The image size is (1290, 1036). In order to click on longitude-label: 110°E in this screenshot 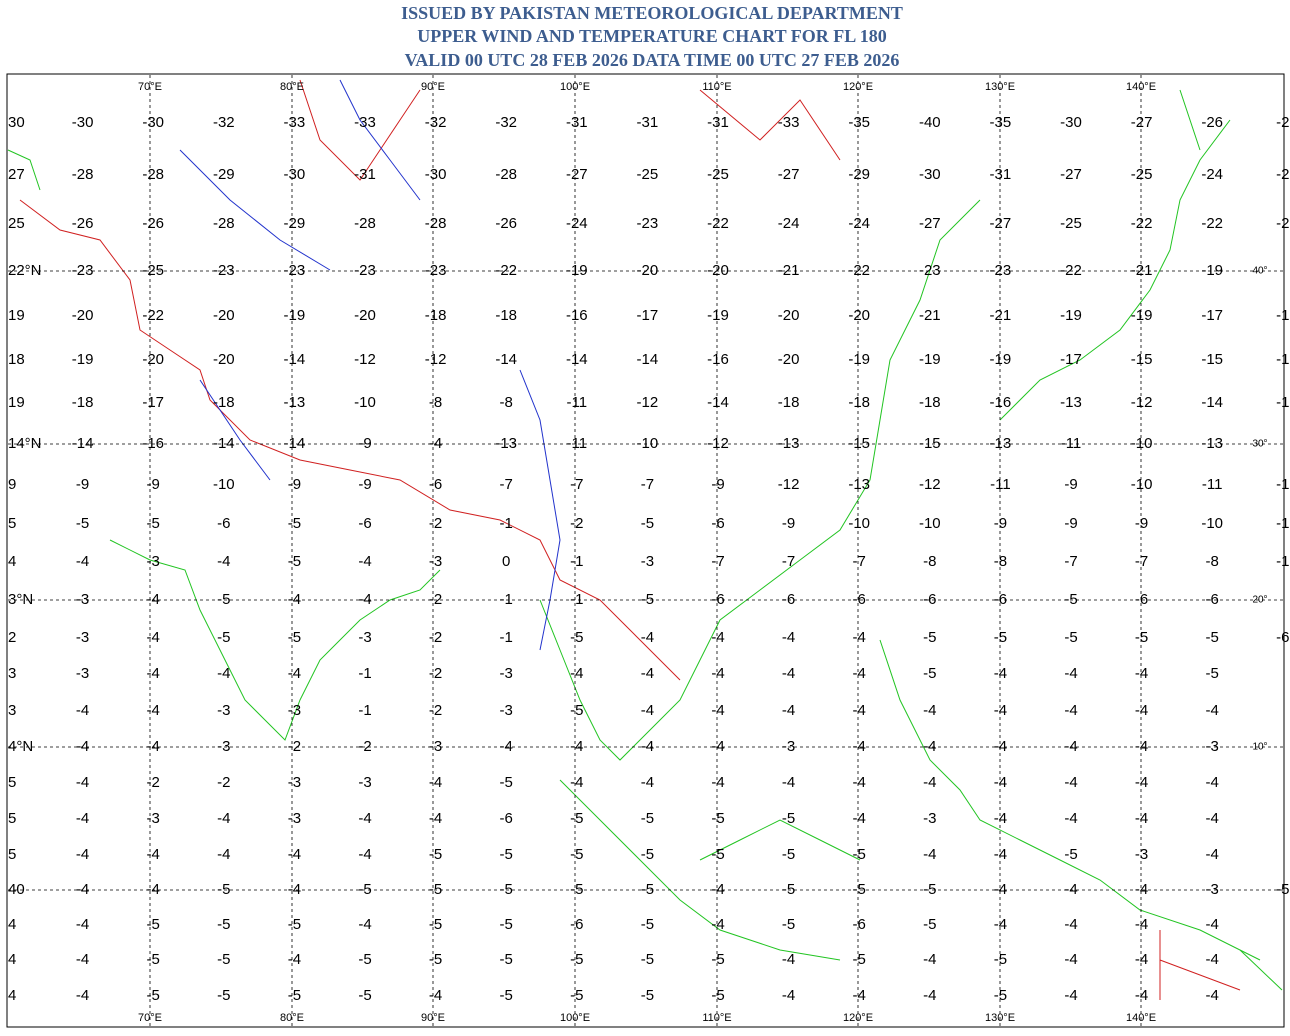, I will do `click(716, 1018)`.